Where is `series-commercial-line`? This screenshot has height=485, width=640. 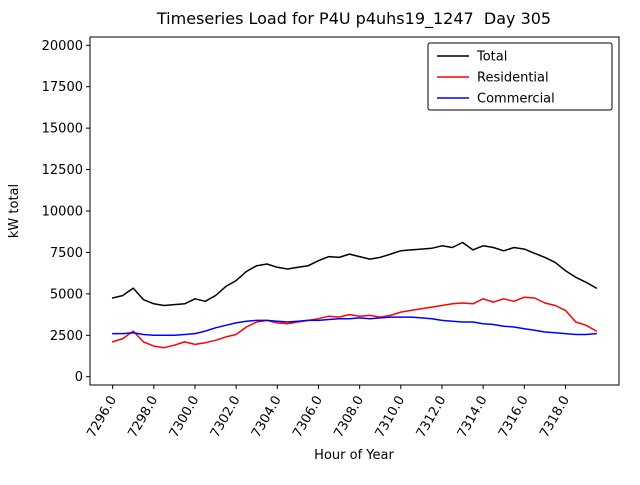 series-commercial-line is located at coordinates (354, 326).